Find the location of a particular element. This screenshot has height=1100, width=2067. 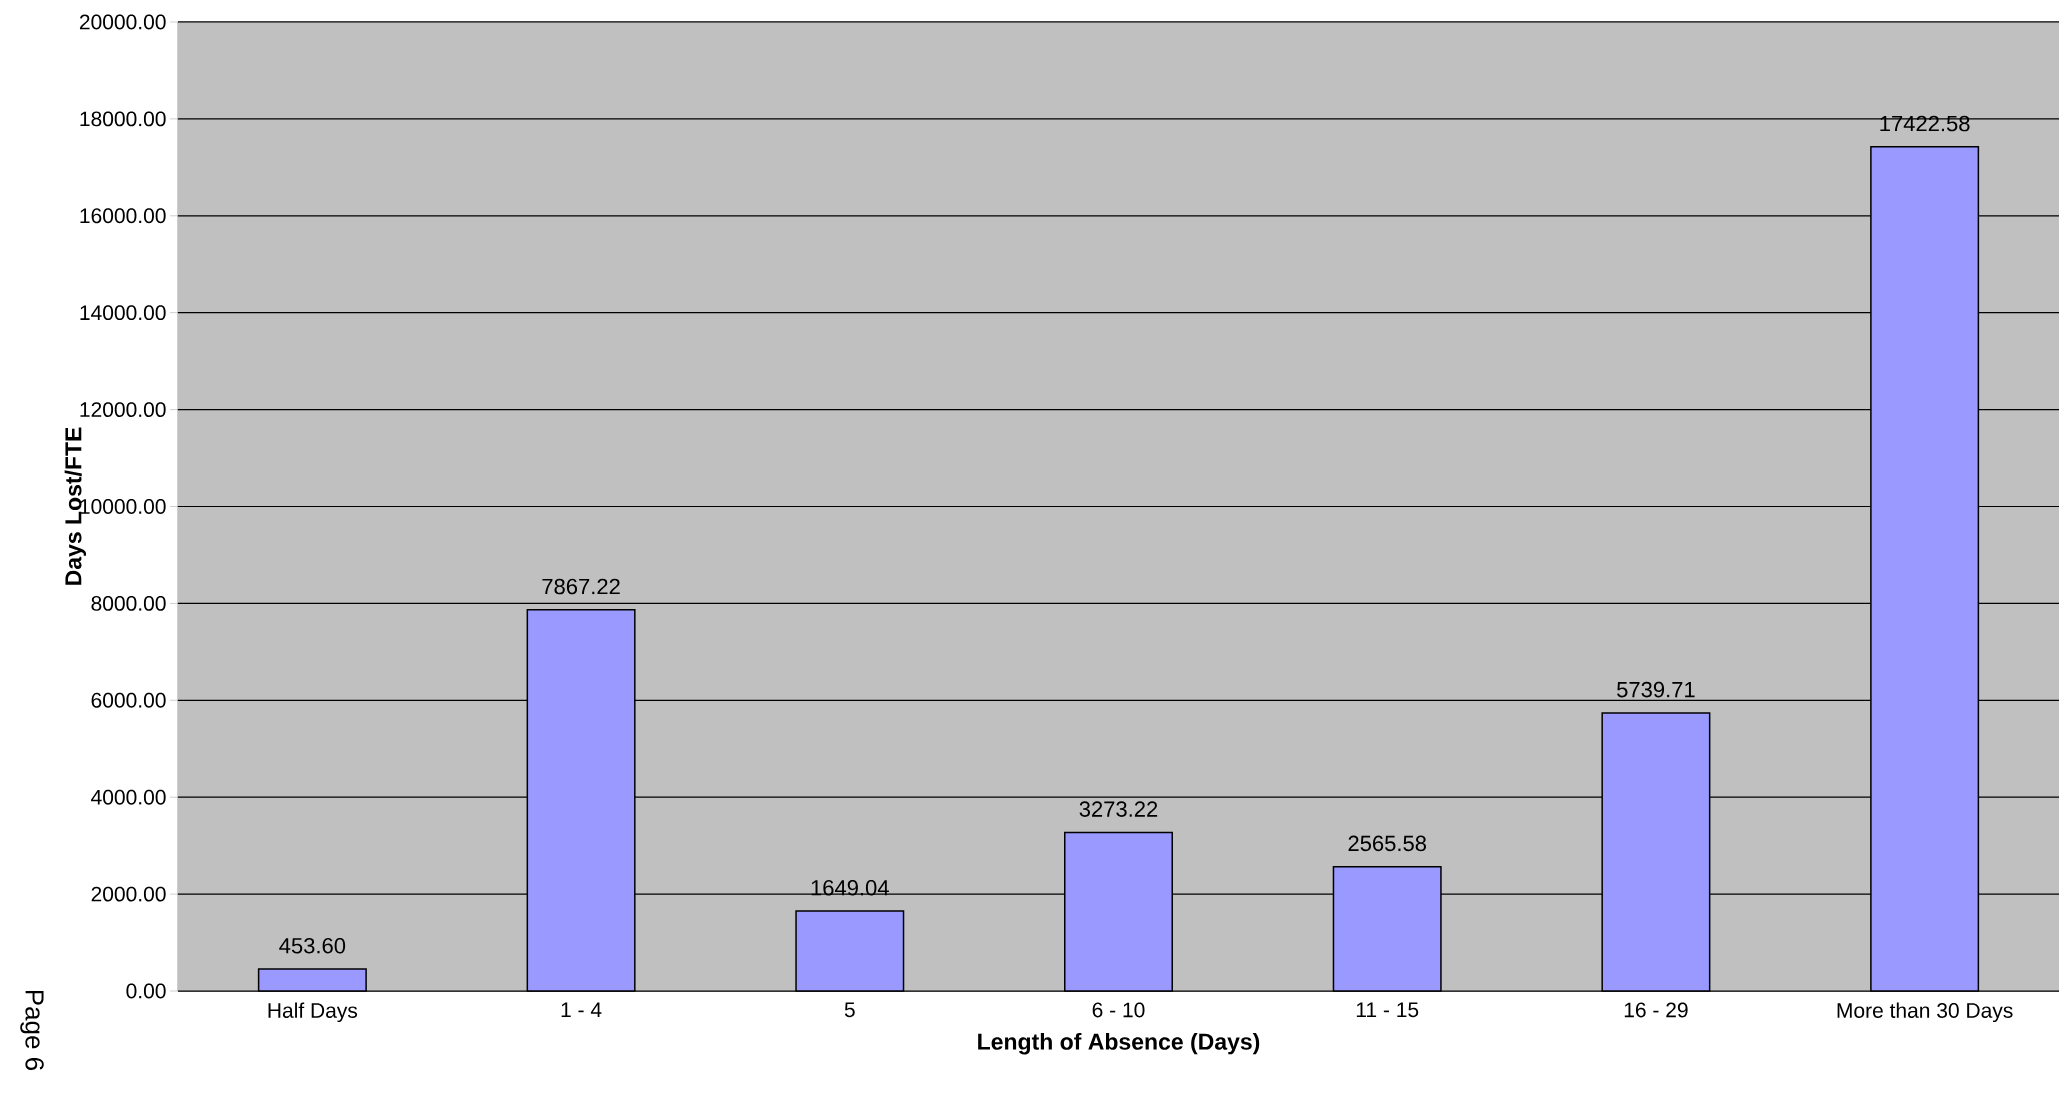

data-label: 1649.04 is located at coordinates (850, 888).